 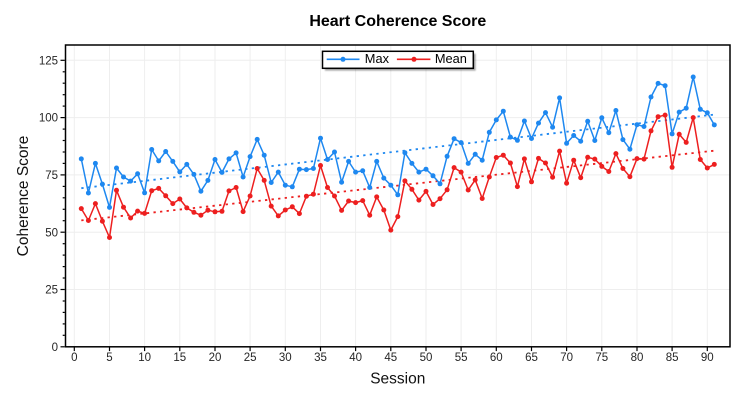 I want to click on svg-text: 125, so click(x=48, y=61).